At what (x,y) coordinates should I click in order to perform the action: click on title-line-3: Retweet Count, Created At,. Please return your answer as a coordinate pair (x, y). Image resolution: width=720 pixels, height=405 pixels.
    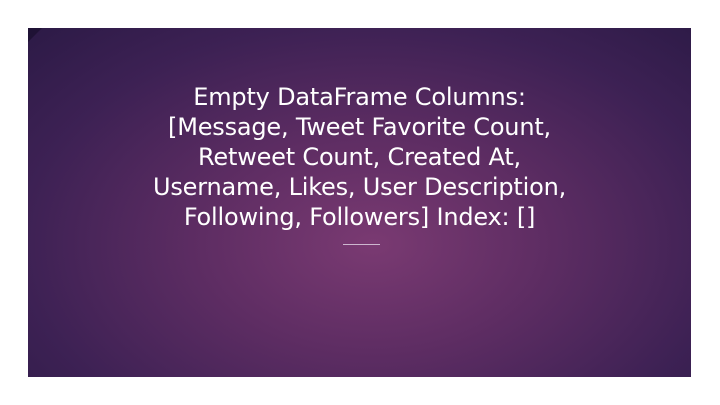
    Looking at the image, I should click on (359, 157).